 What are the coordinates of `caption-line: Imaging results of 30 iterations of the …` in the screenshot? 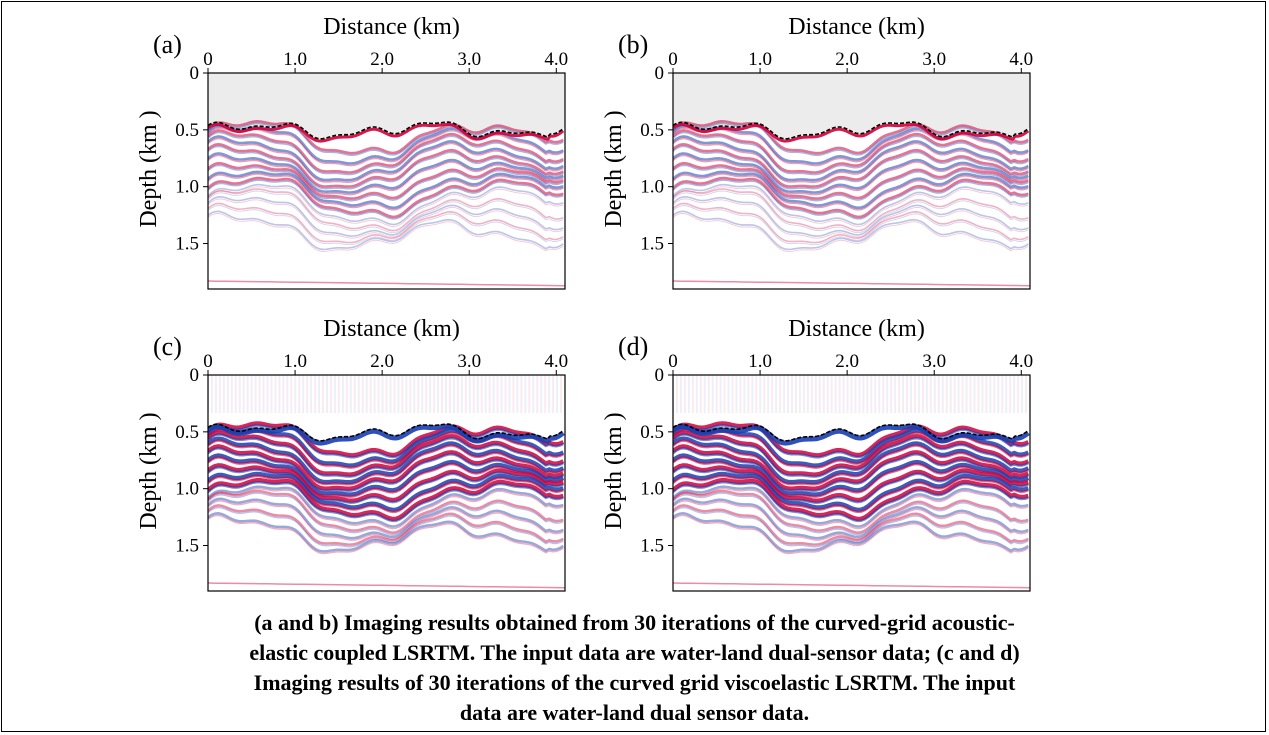 It's located at (634, 682).